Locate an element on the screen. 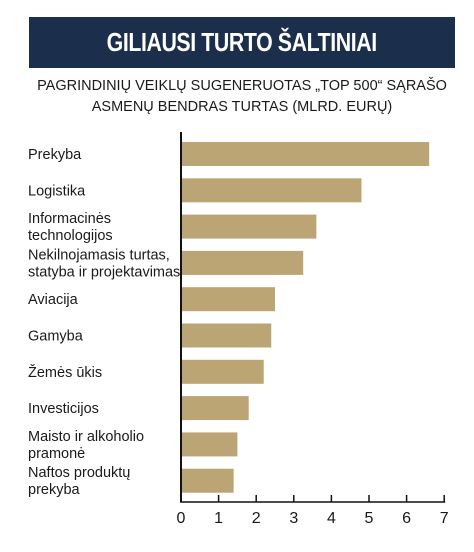  category-label-4-0: Aviacija is located at coordinates (53, 300).